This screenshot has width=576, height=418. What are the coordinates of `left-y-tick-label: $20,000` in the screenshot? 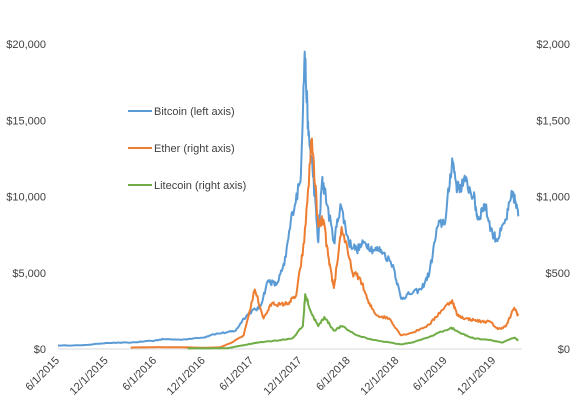 It's located at (26, 45).